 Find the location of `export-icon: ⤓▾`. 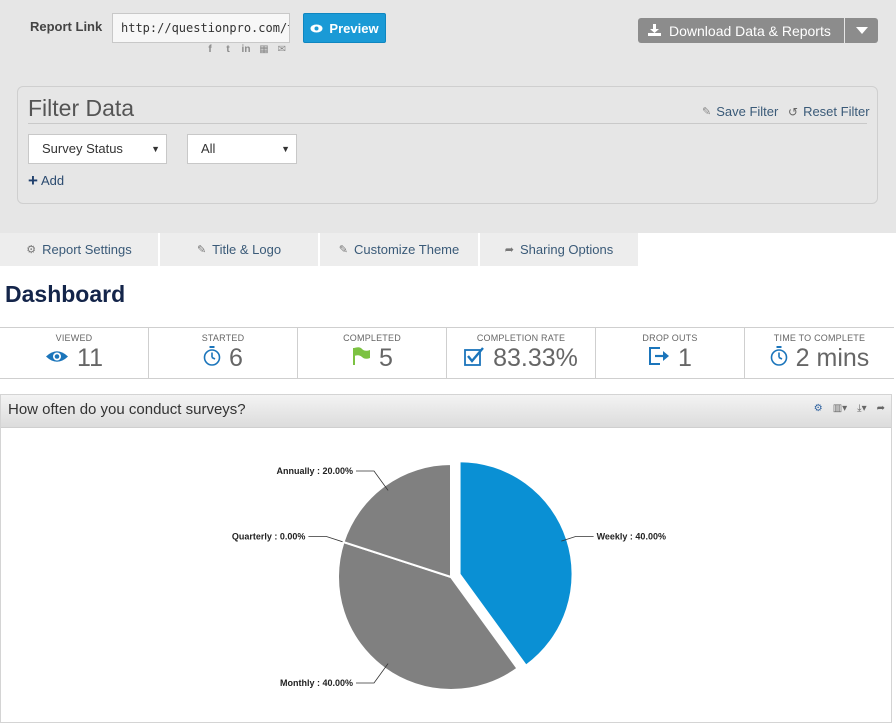

export-icon: ⤓▾ is located at coordinates (862, 408).